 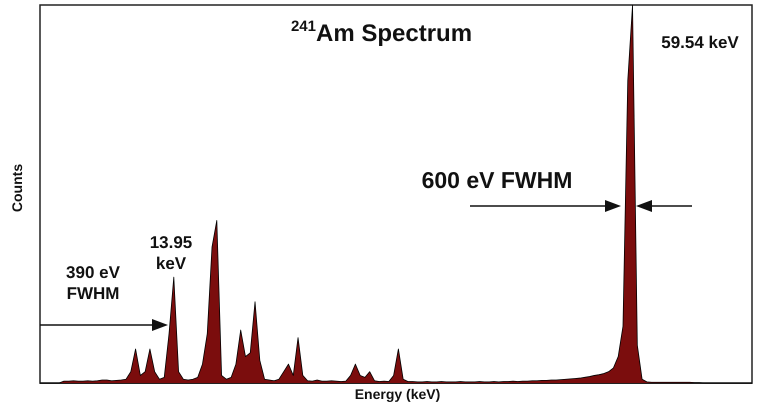 I want to click on annotation: 13.95 keV, so click(x=171, y=253).